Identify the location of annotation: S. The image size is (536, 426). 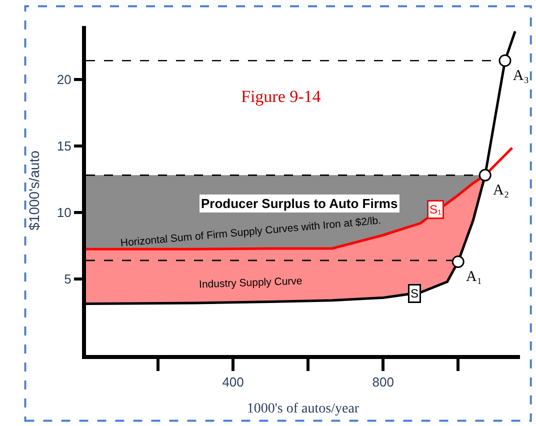
(414, 293).